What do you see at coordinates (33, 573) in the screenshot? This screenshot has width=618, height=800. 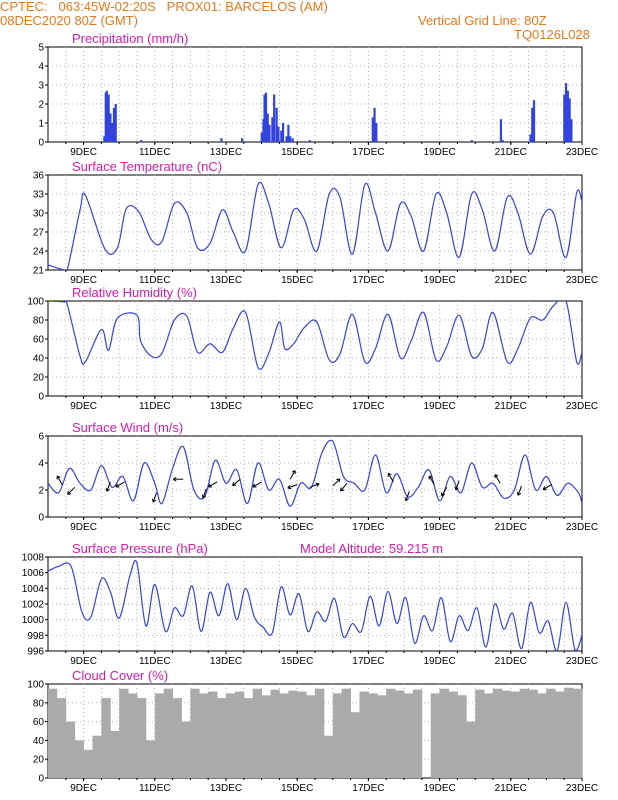 I see `y-tick-label: 1006` at bounding box center [33, 573].